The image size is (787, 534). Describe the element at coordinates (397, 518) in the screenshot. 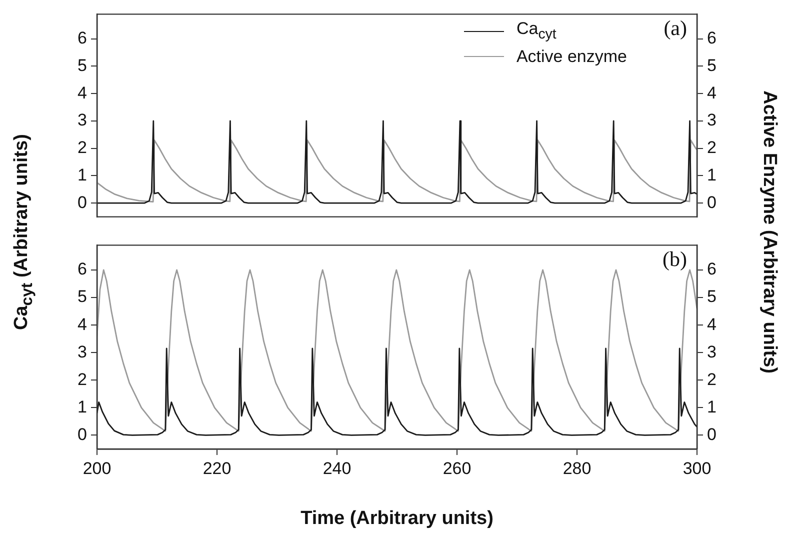

I see `x-axis-title: Time (Arbitrary units)` at that location.